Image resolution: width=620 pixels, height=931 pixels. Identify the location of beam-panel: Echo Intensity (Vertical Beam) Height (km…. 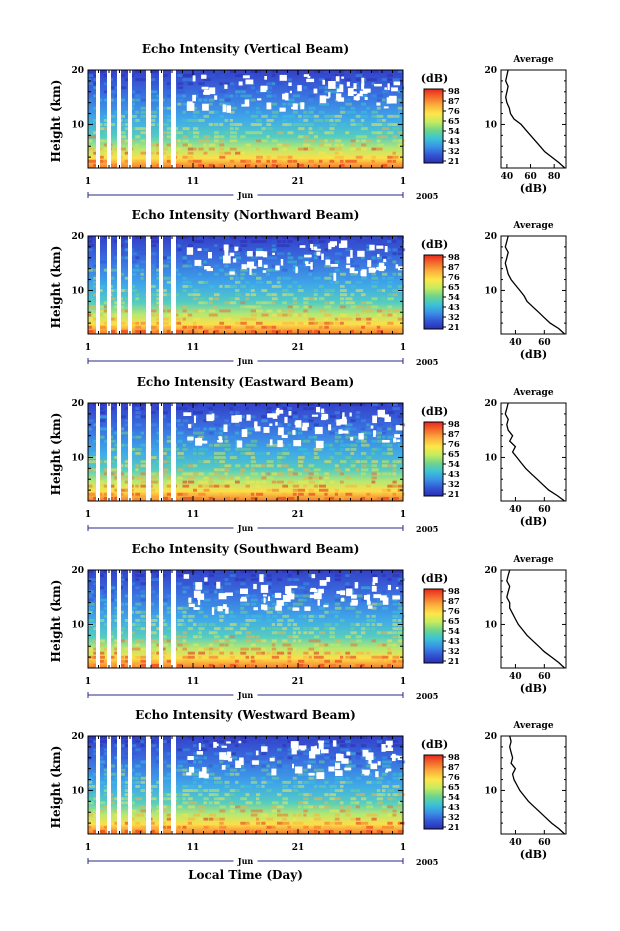
(308, 121).